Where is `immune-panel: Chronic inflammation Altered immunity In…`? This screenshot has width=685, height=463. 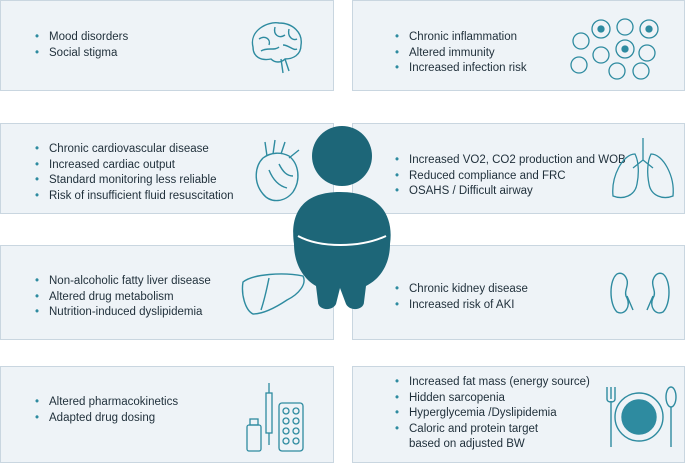 immune-panel: Chronic inflammation Altered immunity In… is located at coordinates (518, 45).